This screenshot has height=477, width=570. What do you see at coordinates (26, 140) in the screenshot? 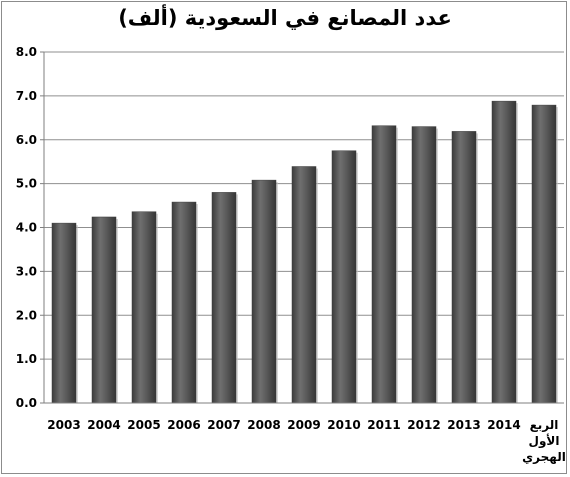
I see `y-tick-label: 6.0` at bounding box center [26, 140].